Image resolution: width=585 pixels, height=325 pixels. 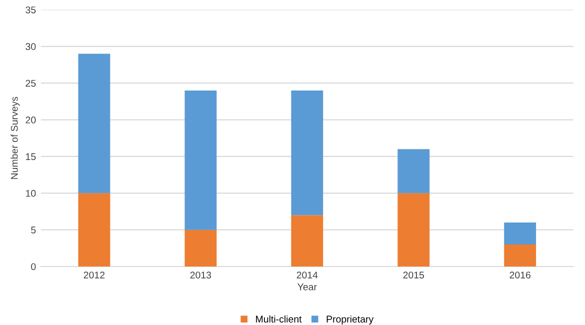 I want to click on x-tick-label: 2012, so click(x=94, y=275).